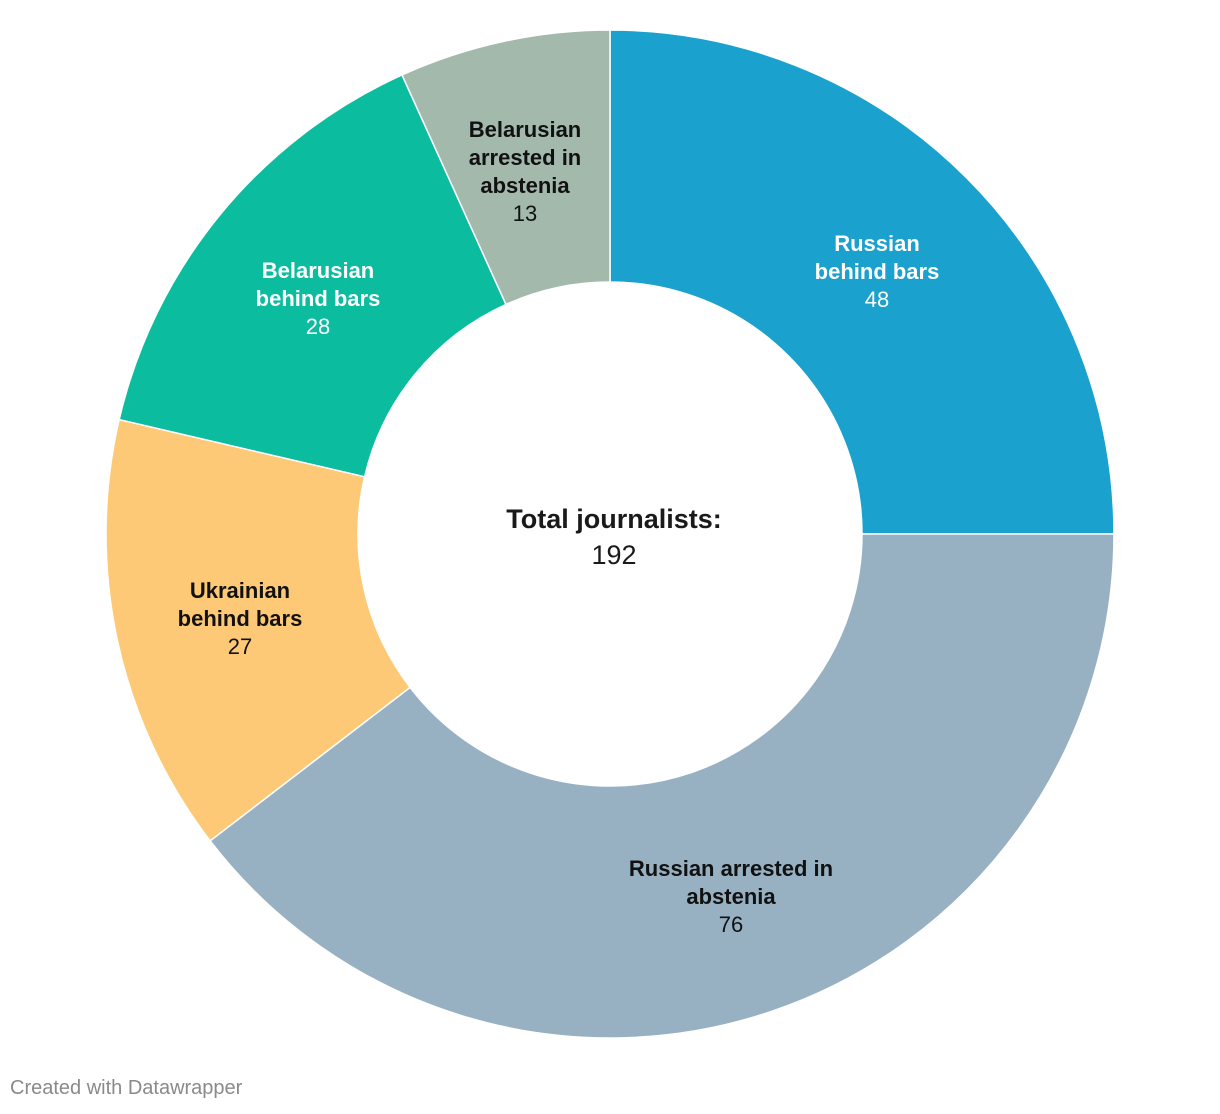 Image resolution: width=1220 pixels, height=1114 pixels. I want to click on segment-value-0: 48, so click(877, 299).